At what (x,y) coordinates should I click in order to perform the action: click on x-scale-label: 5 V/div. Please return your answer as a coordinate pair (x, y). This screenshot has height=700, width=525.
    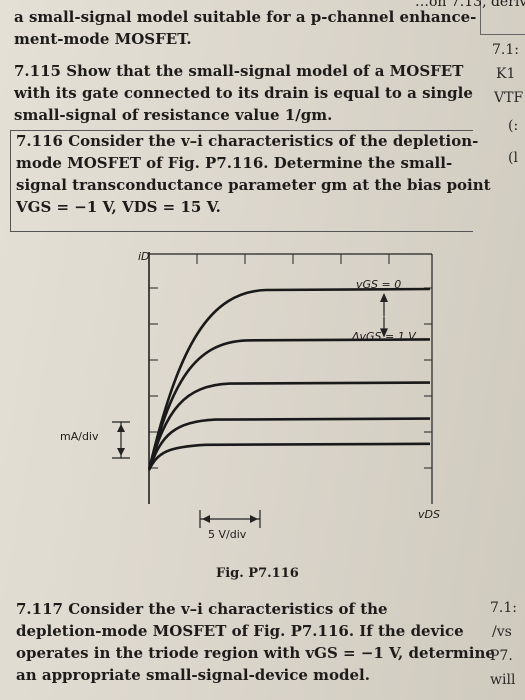
    Looking at the image, I should click on (227, 534).